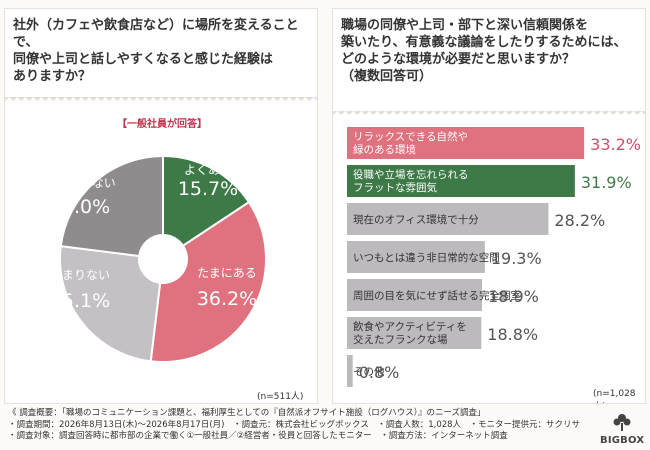 The image size is (650, 450). I want to click on bar-label: 交えたフランクな場, so click(400, 339).